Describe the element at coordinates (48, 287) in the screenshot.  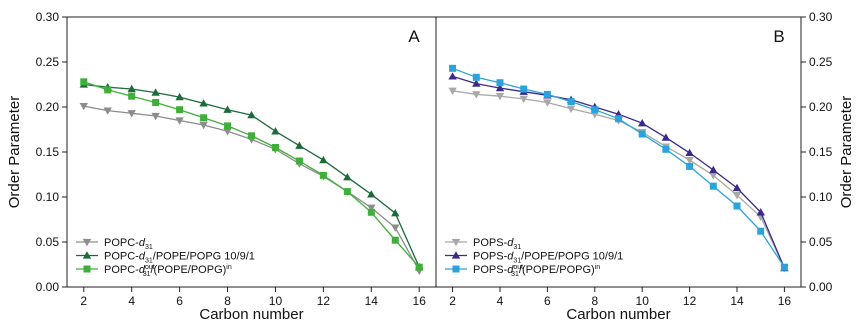
I see `y-tick-label-left: 0.00` at that location.